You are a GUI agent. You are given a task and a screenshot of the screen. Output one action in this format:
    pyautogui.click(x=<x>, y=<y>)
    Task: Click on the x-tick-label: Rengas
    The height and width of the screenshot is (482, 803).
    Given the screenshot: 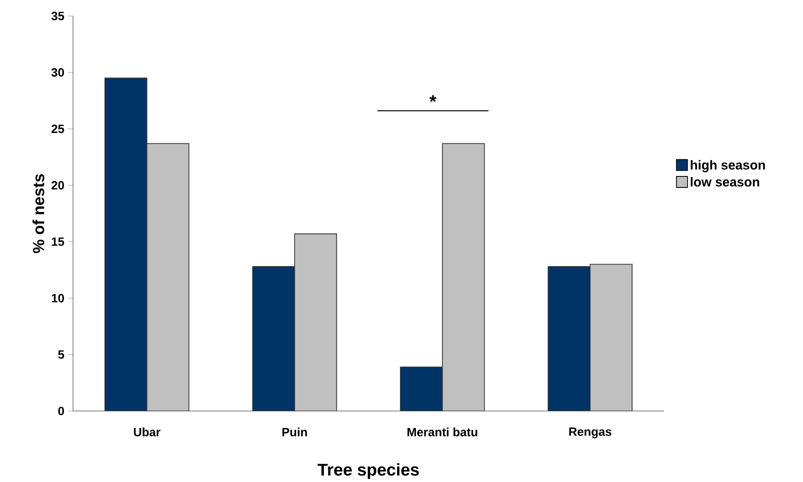 What is the action you would take?
    pyautogui.click(x=590, y=433)
    